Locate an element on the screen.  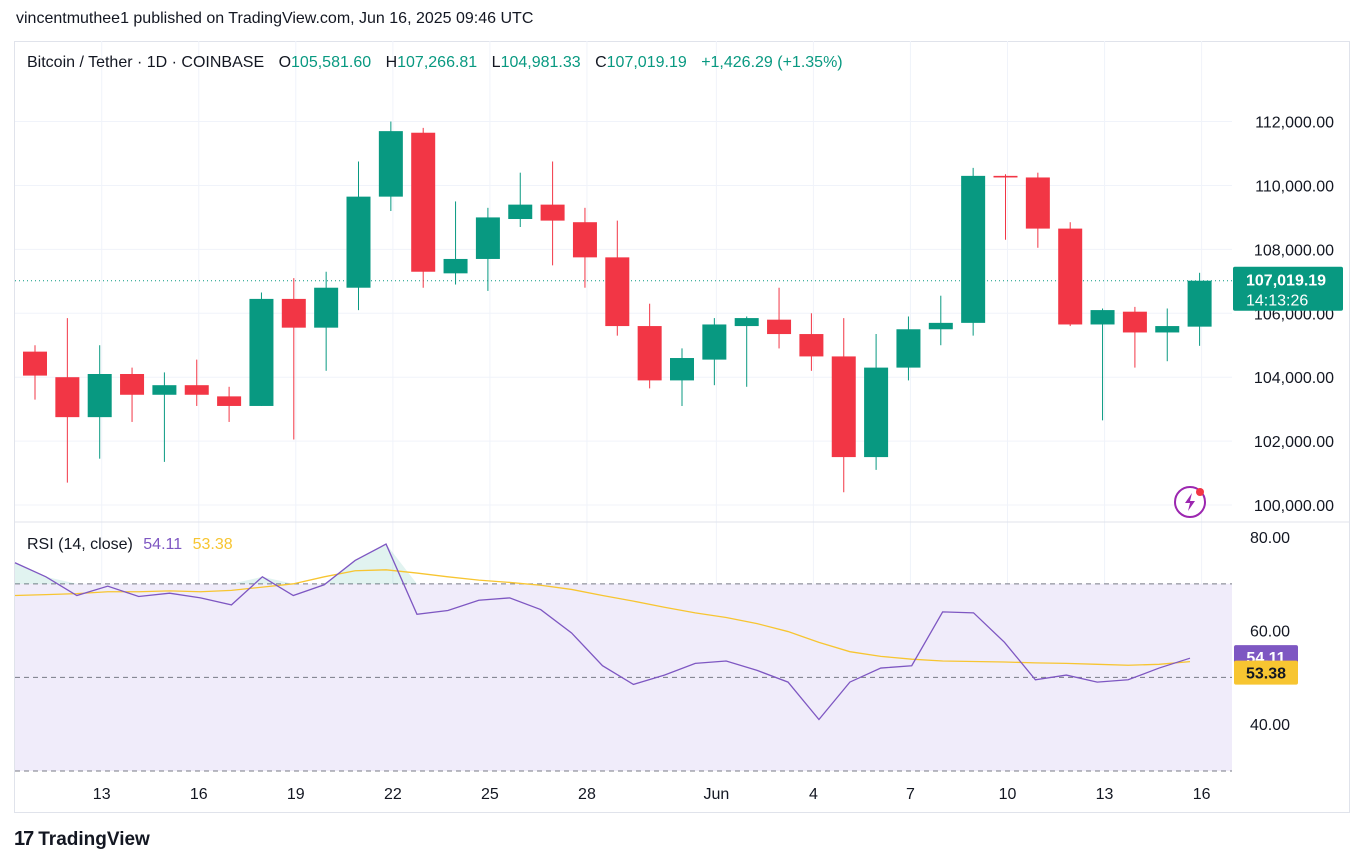
price-tick-label: 100,000.00 is located at coordinates (1294, 506).